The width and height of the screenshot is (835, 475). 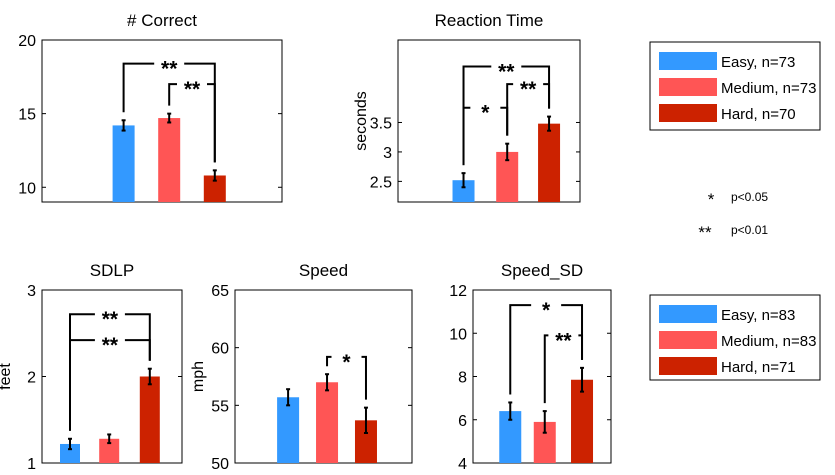 I want to click on y-tick-label: 65, so click(x=220, y=291).